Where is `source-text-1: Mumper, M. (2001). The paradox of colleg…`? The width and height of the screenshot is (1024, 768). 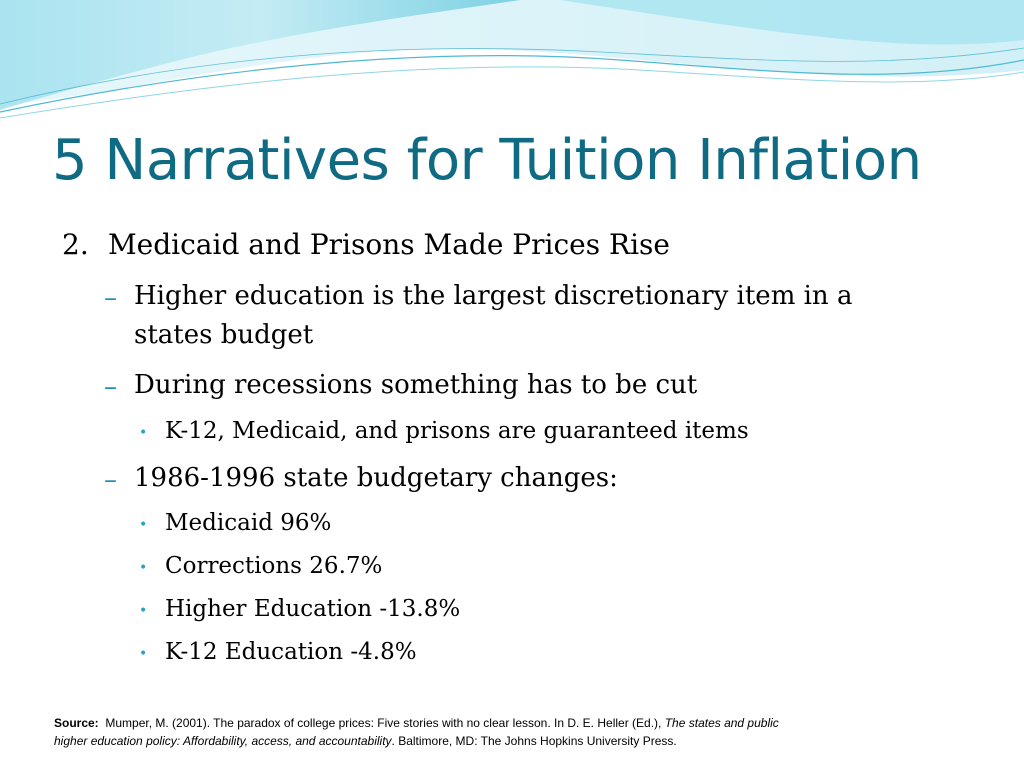 source-text-1: Mumper, M. (2001). The paradox of colleg… is located at coordinates (383, 723).